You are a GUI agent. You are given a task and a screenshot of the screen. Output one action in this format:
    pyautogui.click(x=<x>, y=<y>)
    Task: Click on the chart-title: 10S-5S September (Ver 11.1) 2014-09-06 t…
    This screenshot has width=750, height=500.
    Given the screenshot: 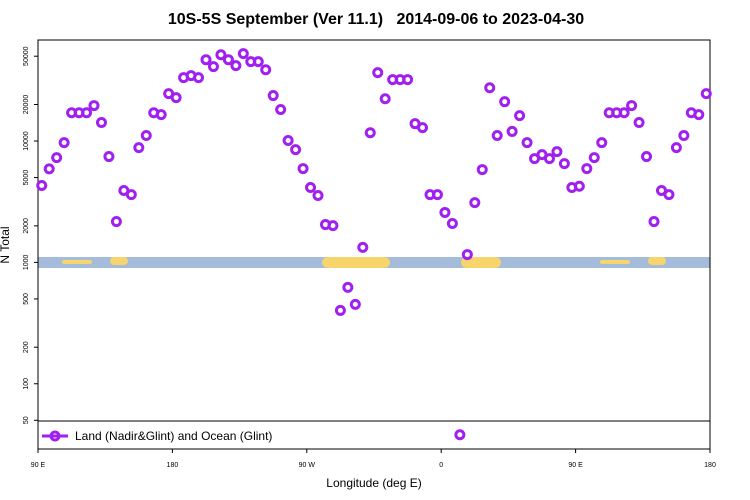 What is the action you would take?
    pyautogui.click(x=376, y=19)
    